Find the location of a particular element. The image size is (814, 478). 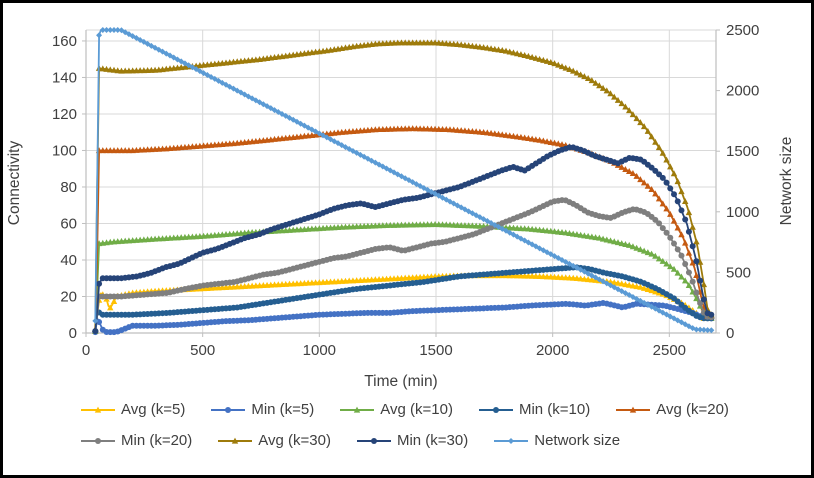

legend-label: Avg (k=20) is located at coordinates (692, 409).